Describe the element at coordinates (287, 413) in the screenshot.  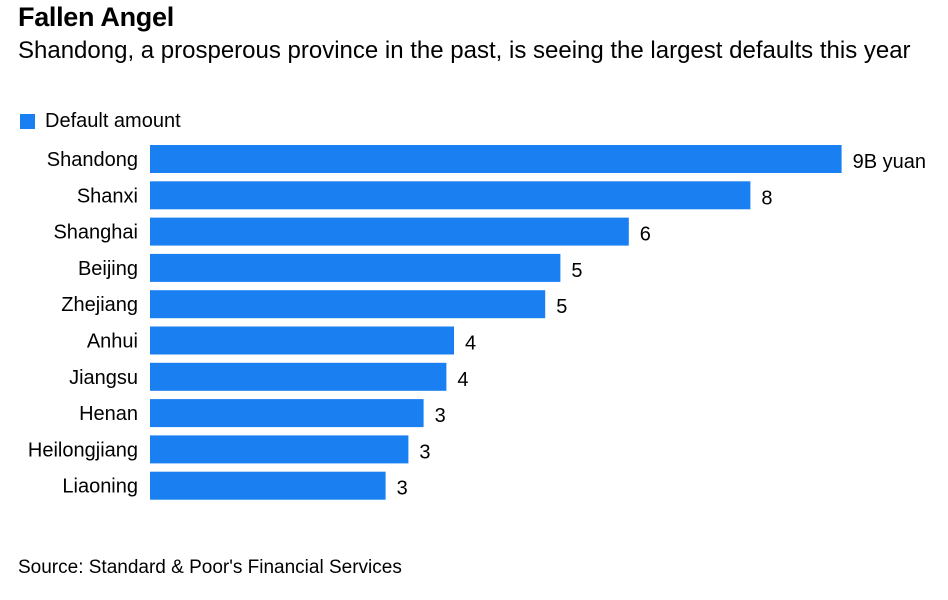
I see `bar-henan` at that location.